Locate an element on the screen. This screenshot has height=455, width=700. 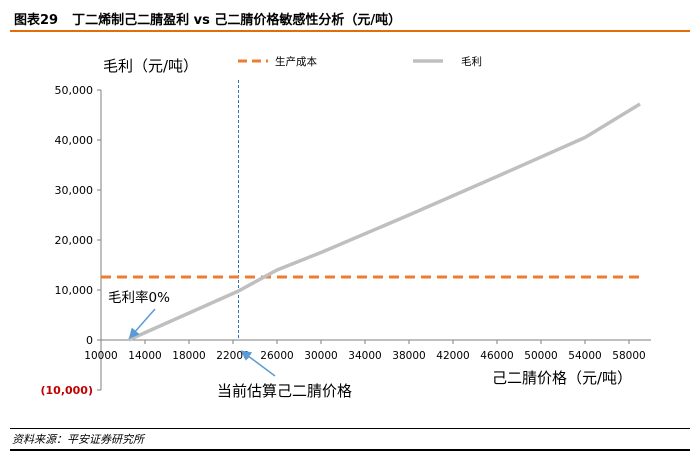
y-tick-label: 20,000 is located at coordinates (74, 240).